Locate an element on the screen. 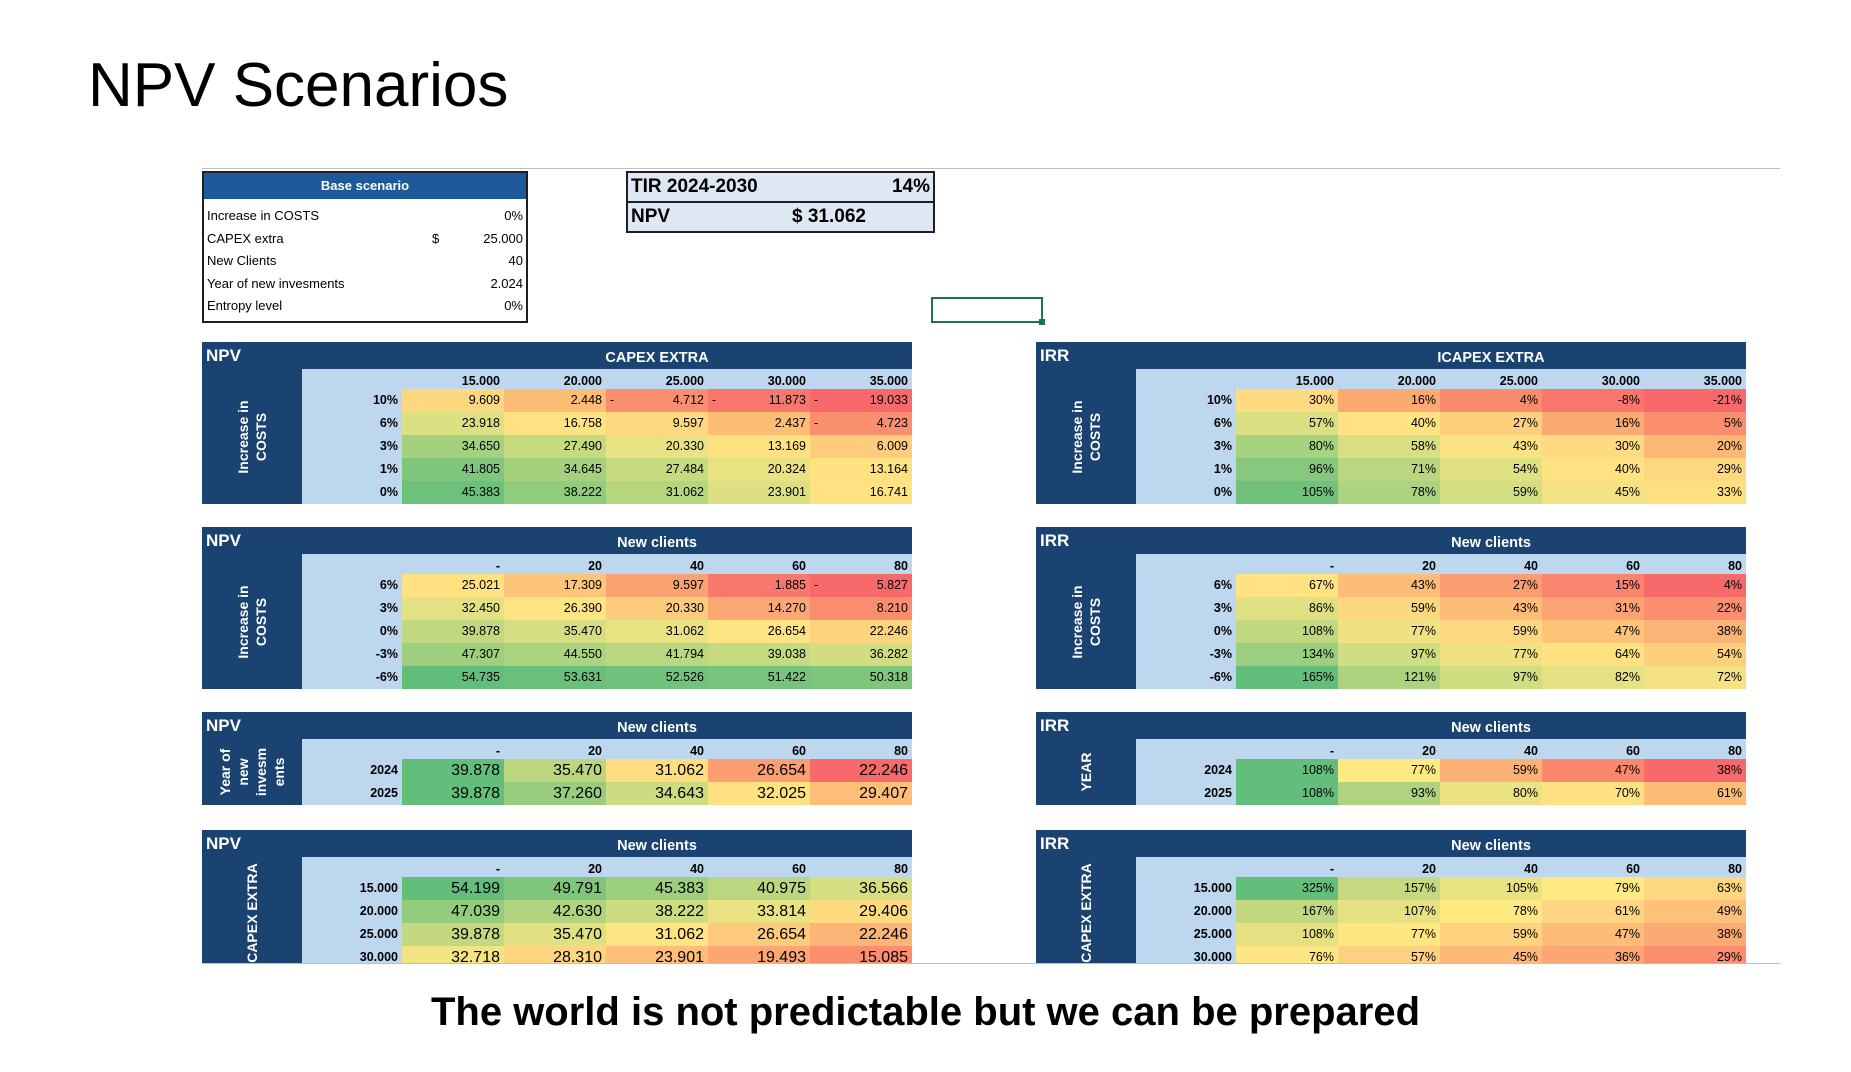 This screenshot has height=1072, width=1851. table-cell: 105% is located at coordinates (1287, 492).